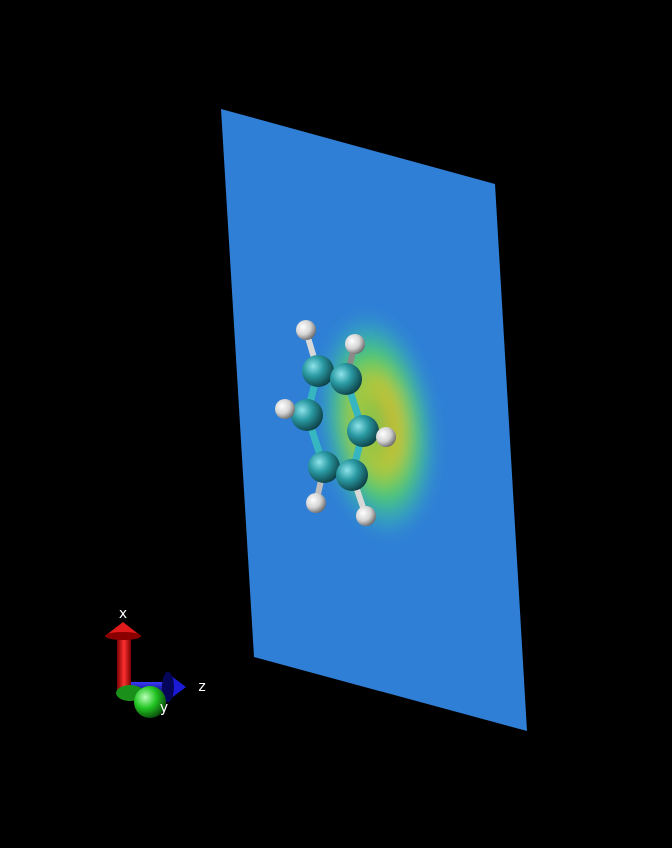 The image size is (672, 848). Describe the element at coordinates (123, 614) in the screenshot. I see `x-axis-label: x` at that location.